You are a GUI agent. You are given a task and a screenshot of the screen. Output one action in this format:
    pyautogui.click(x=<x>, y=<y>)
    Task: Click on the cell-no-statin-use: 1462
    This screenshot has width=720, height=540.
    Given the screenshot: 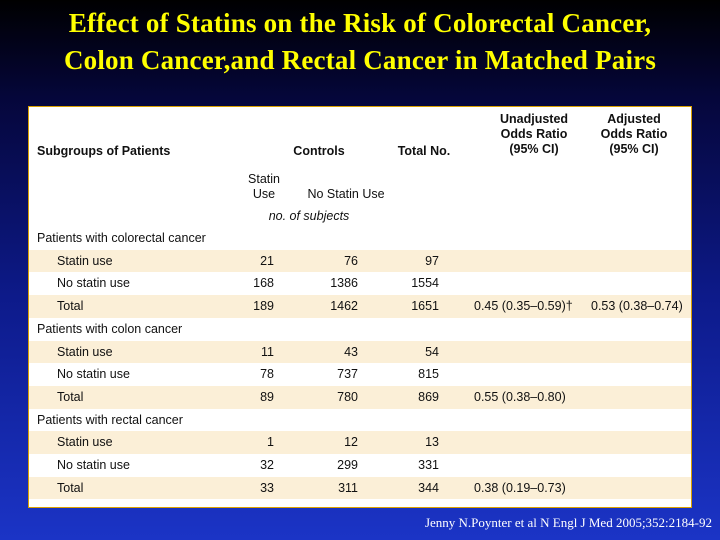 What is the action you would take?
    pyautogui.click(x=344, y=306)
    